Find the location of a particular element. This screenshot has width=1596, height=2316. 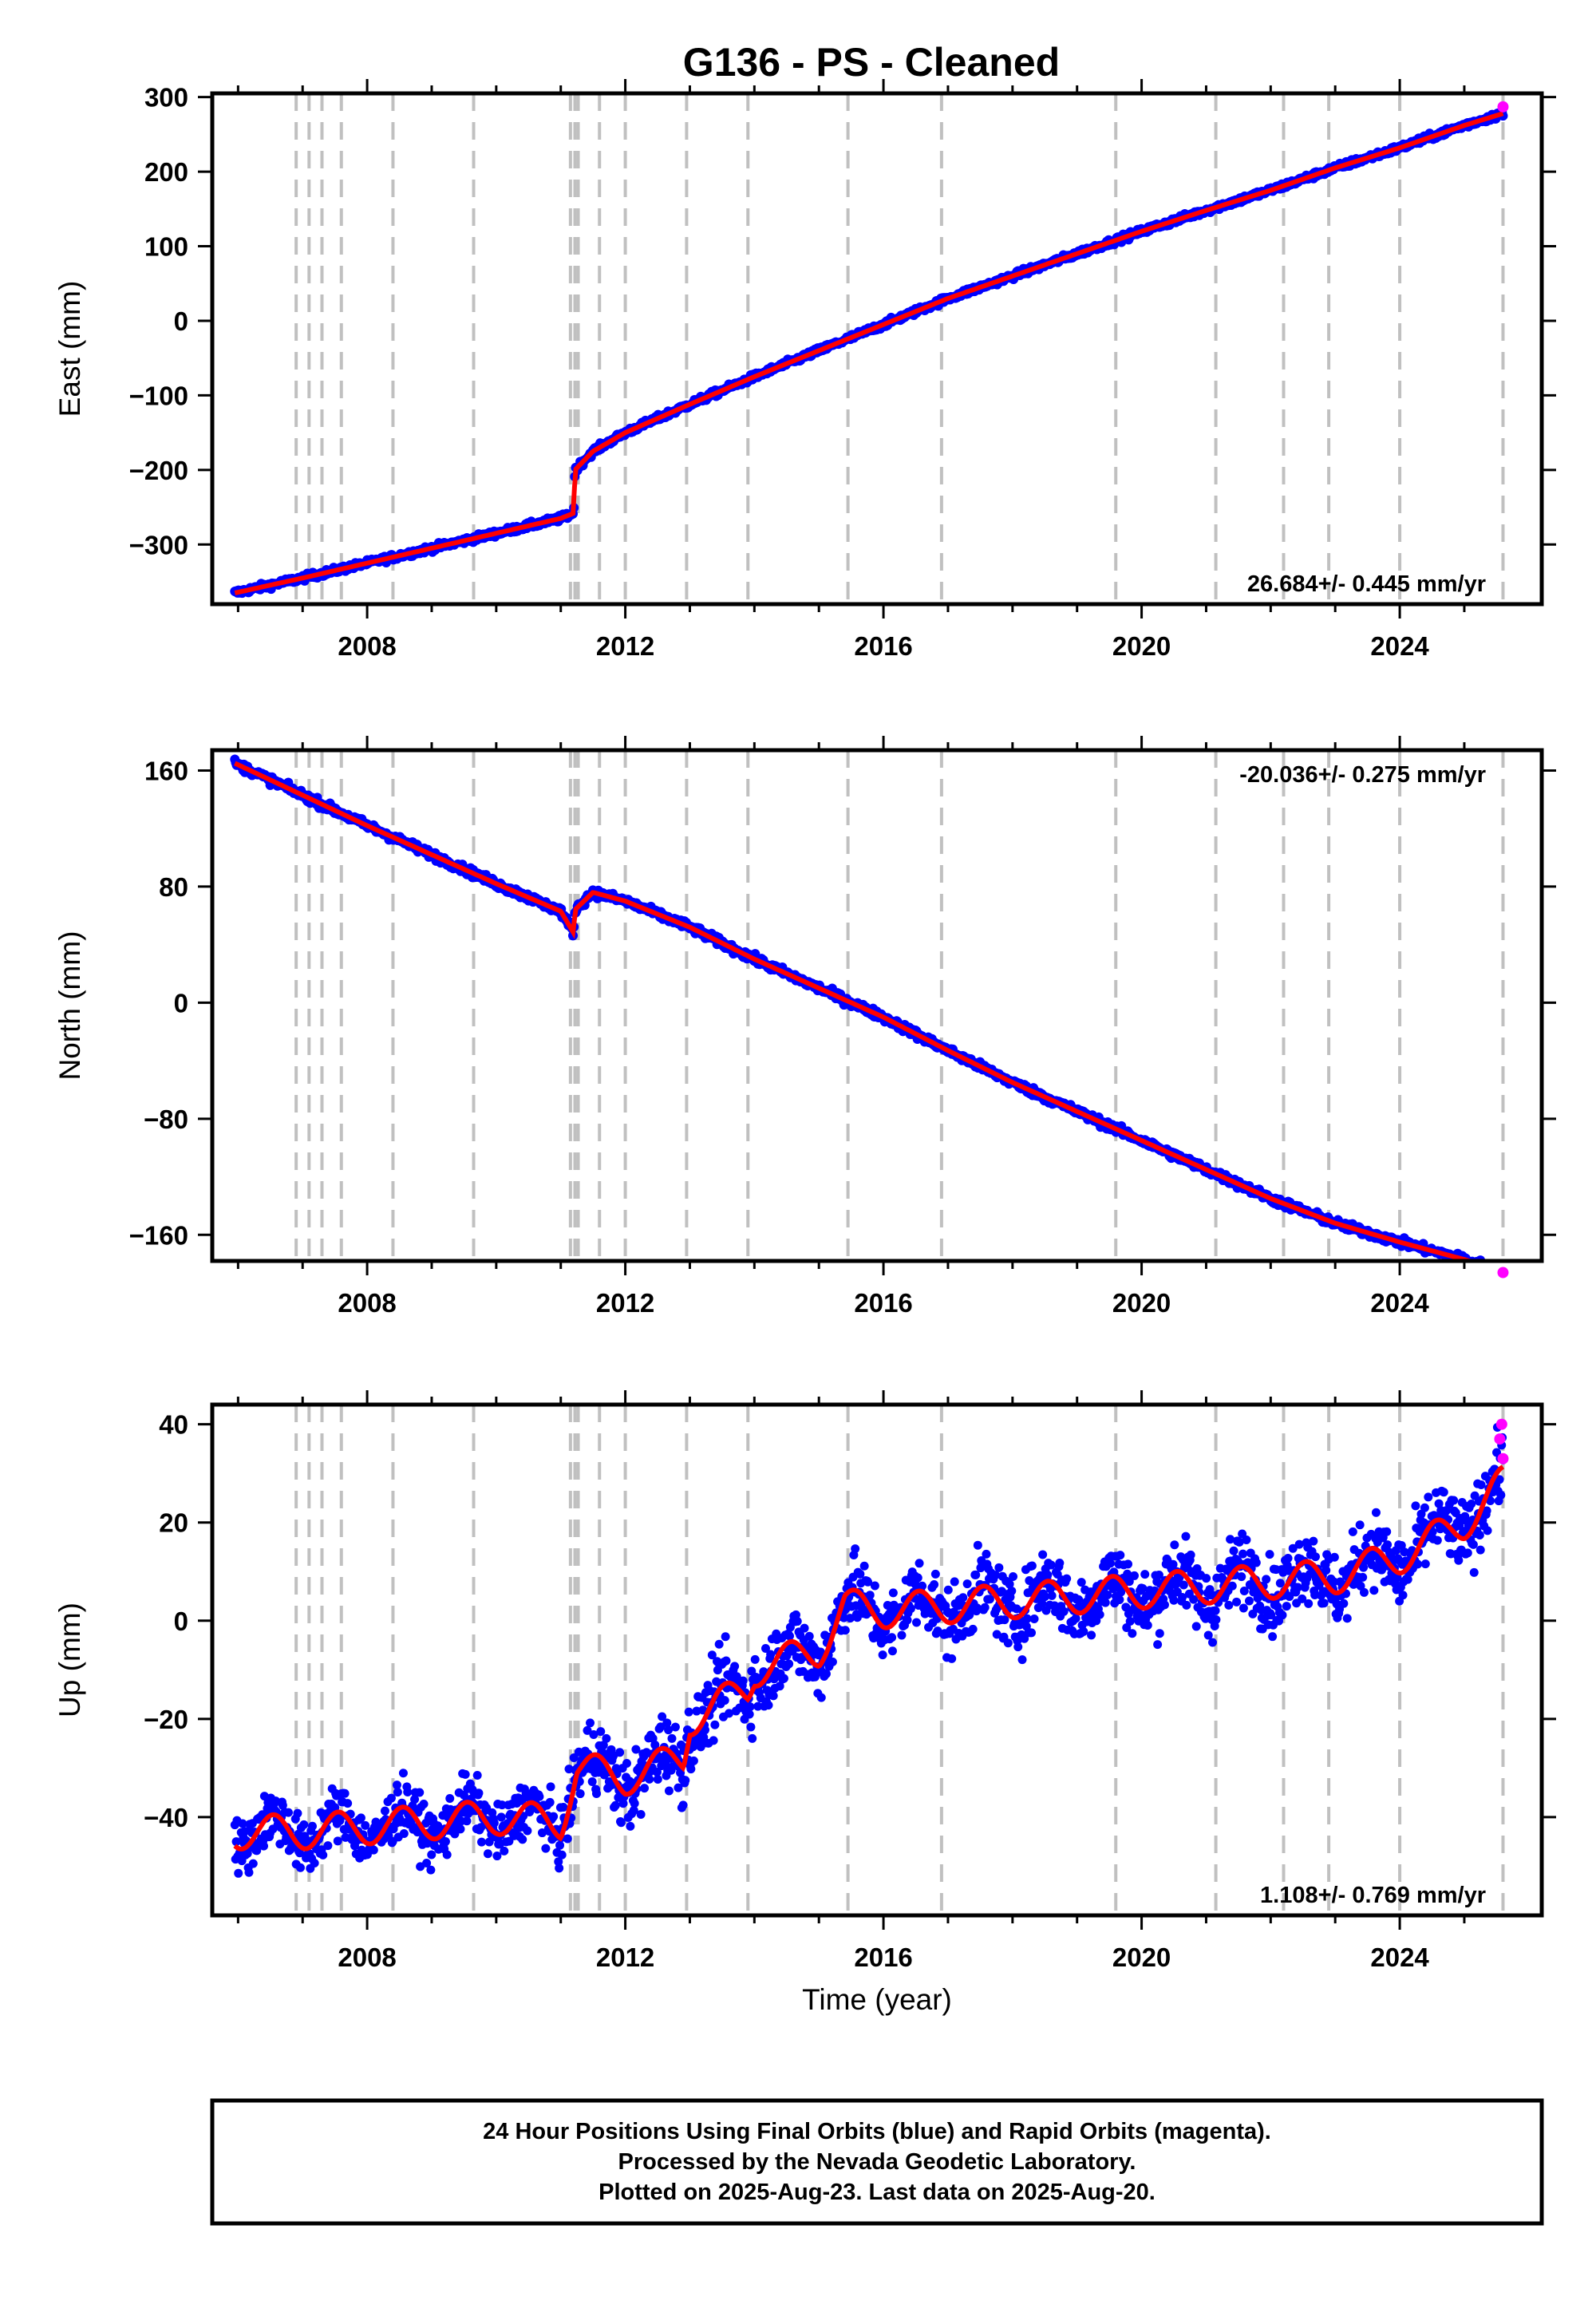

y-tick-label: −100 is located at coordinates (158, 395).